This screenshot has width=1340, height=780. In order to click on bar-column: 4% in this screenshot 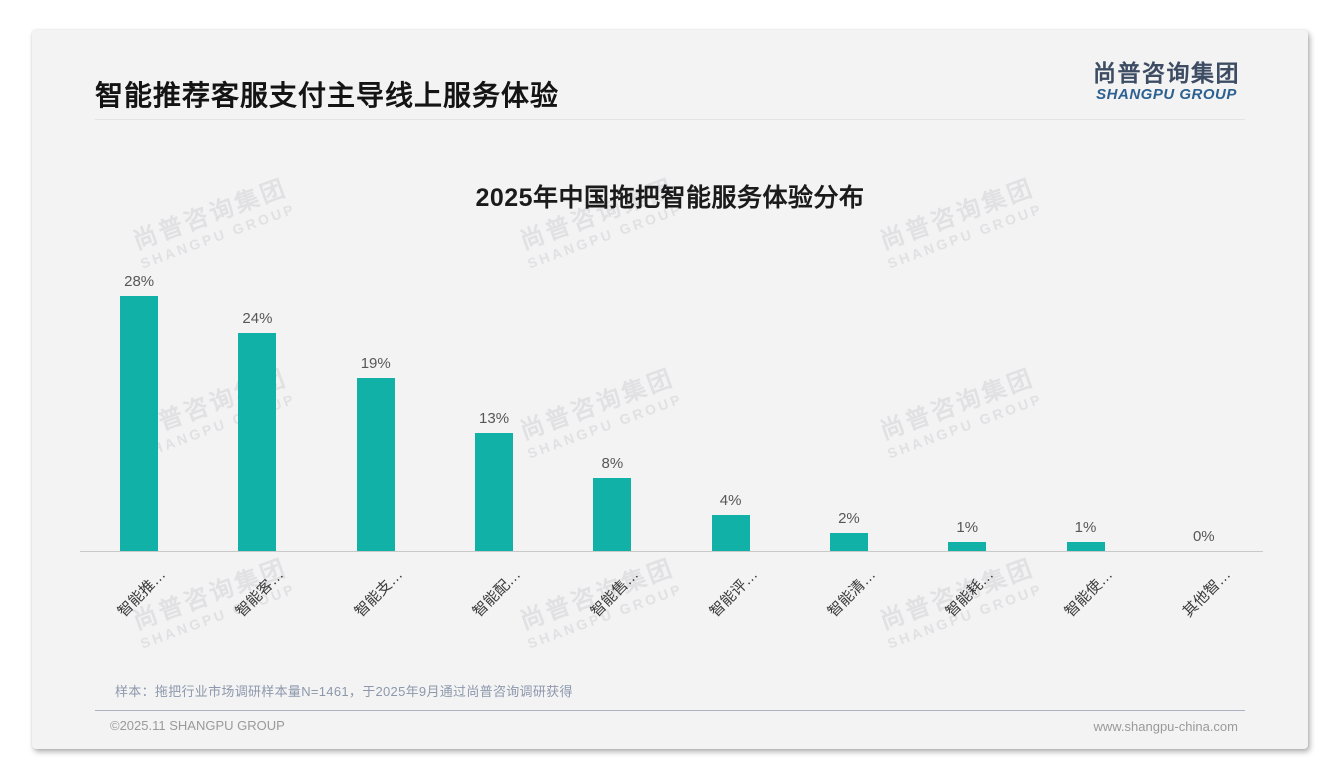, I will do `click(730, 411)`.